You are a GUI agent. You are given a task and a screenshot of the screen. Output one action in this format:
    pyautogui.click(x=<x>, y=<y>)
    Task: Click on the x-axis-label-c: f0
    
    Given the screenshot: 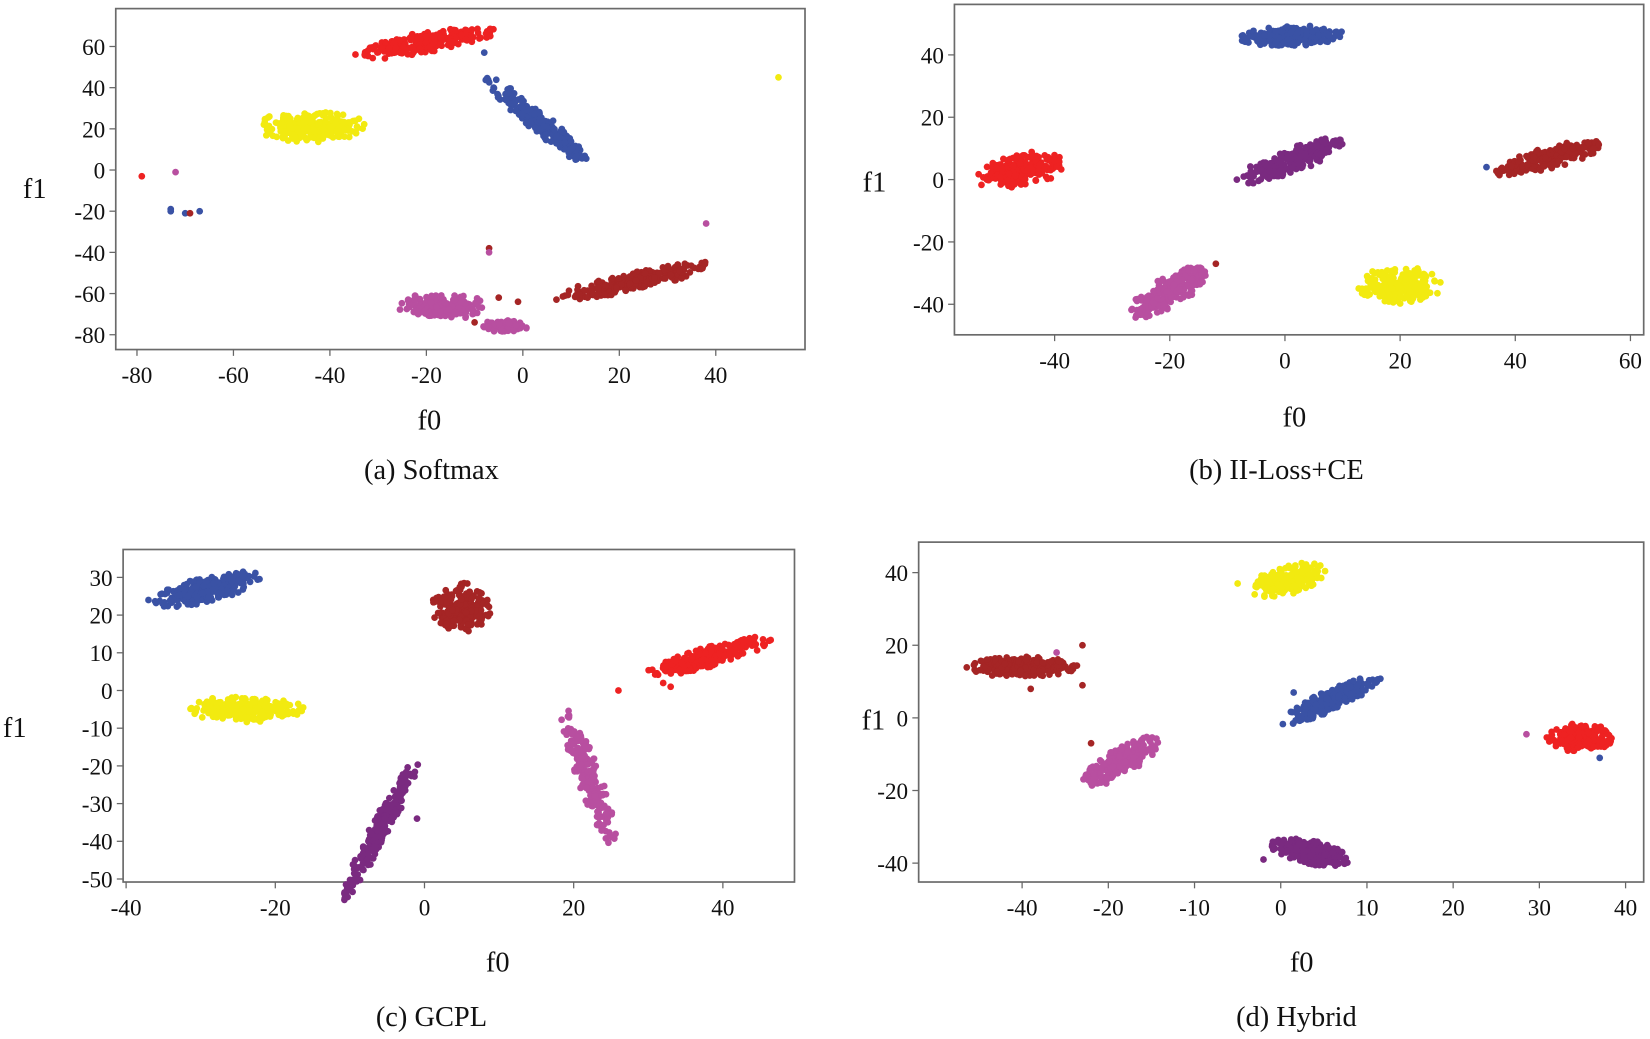 What is the action you would take?
    pyautogui.click(x=498, y=962)
    